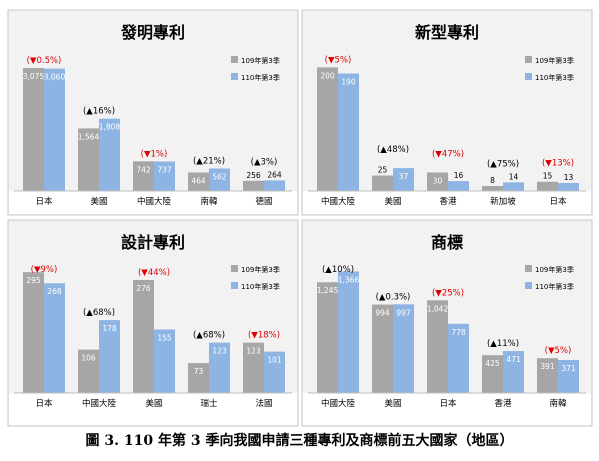 This screenshot has width=599, height=461. Describe the element at coordinates (458, 332) in the screenshot. I see `value-label-s2-3: 778` at that location.